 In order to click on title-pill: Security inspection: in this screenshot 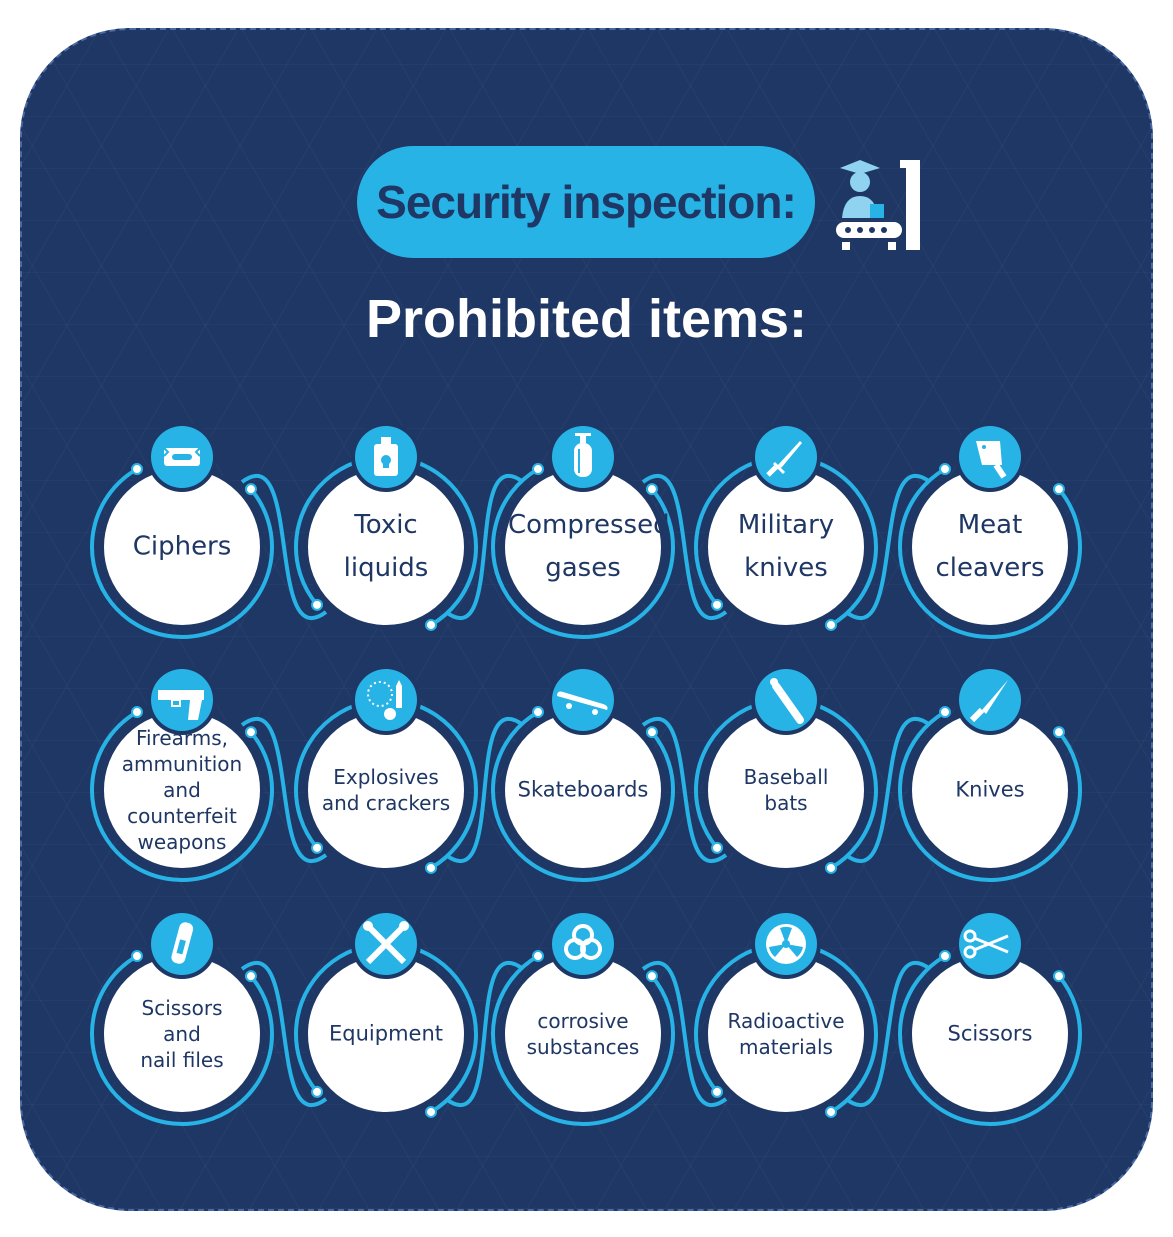, I will do `click(586, 202)`.